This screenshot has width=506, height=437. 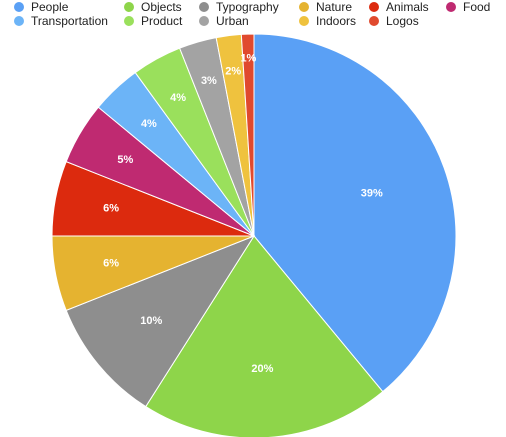 What do you see at coordinates (247, 7) in the screenshot?
I see `legend-label: Typography` at bounding box center [247, 7].